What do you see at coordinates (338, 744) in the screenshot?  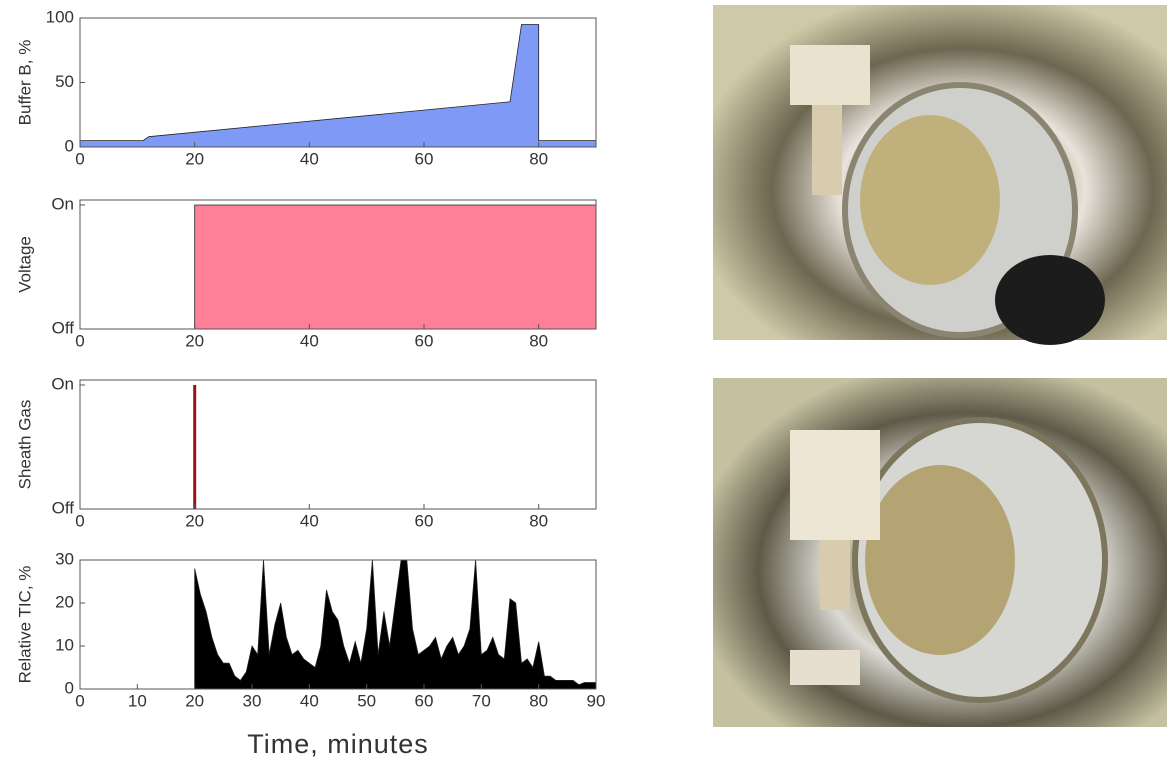 I see `x-axis-label: Time, minutes` at bounding box center [338, 744].